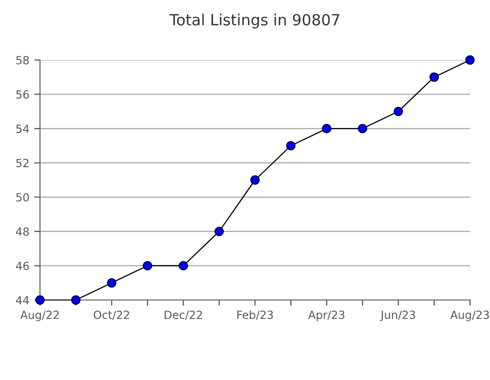 The image size is (490, 380). What do you see at coordinates (22, 128) in the screenshot?
I see `y-tick-label: 54` at bounding box center [22, 128].